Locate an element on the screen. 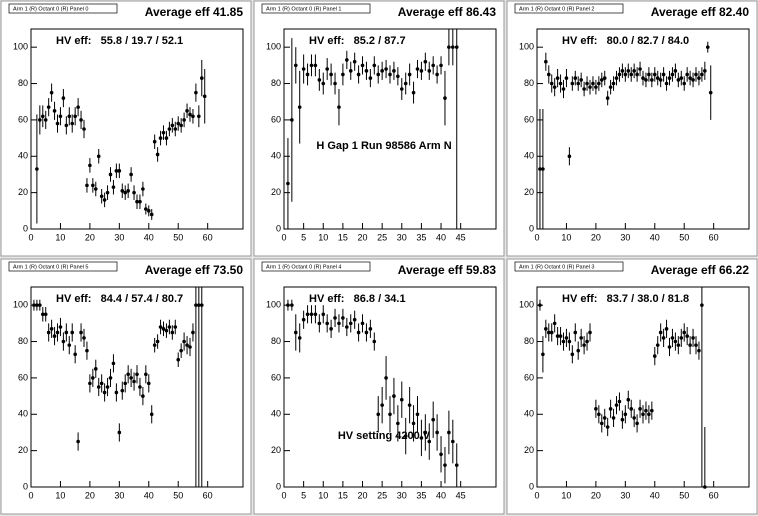 Image resolution: width=758 pixels, height=516 pixels. y-tick-label: 80 is located at coordinates (529, 83).